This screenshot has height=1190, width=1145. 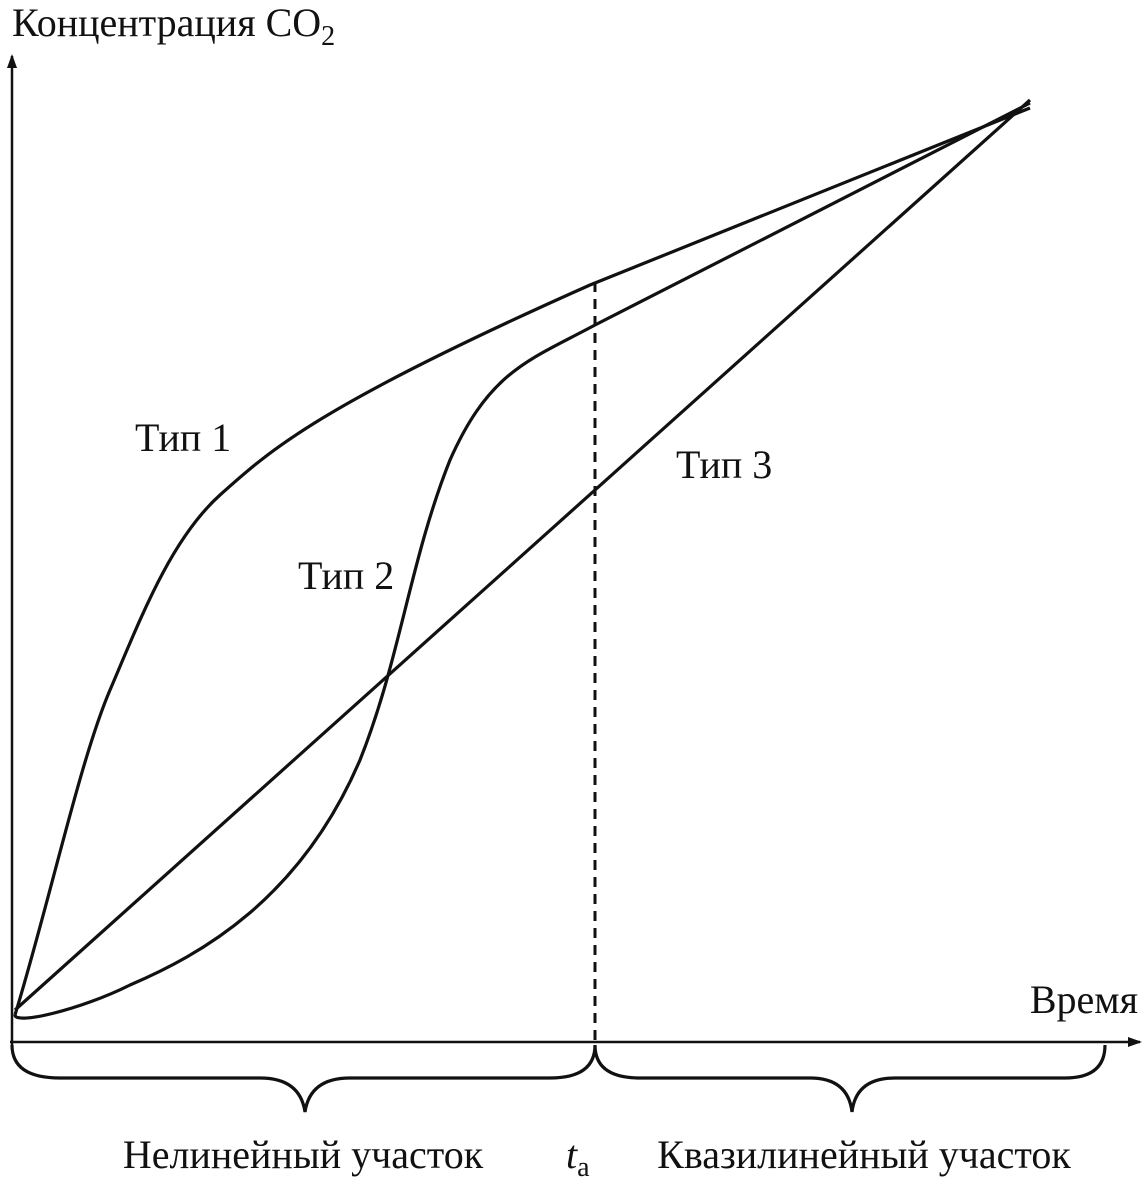 What do you see at coordinates (303, 1154) in the screenshot?
I see `region-label: Нелинейный участок` at bounding box center [303, 1154].